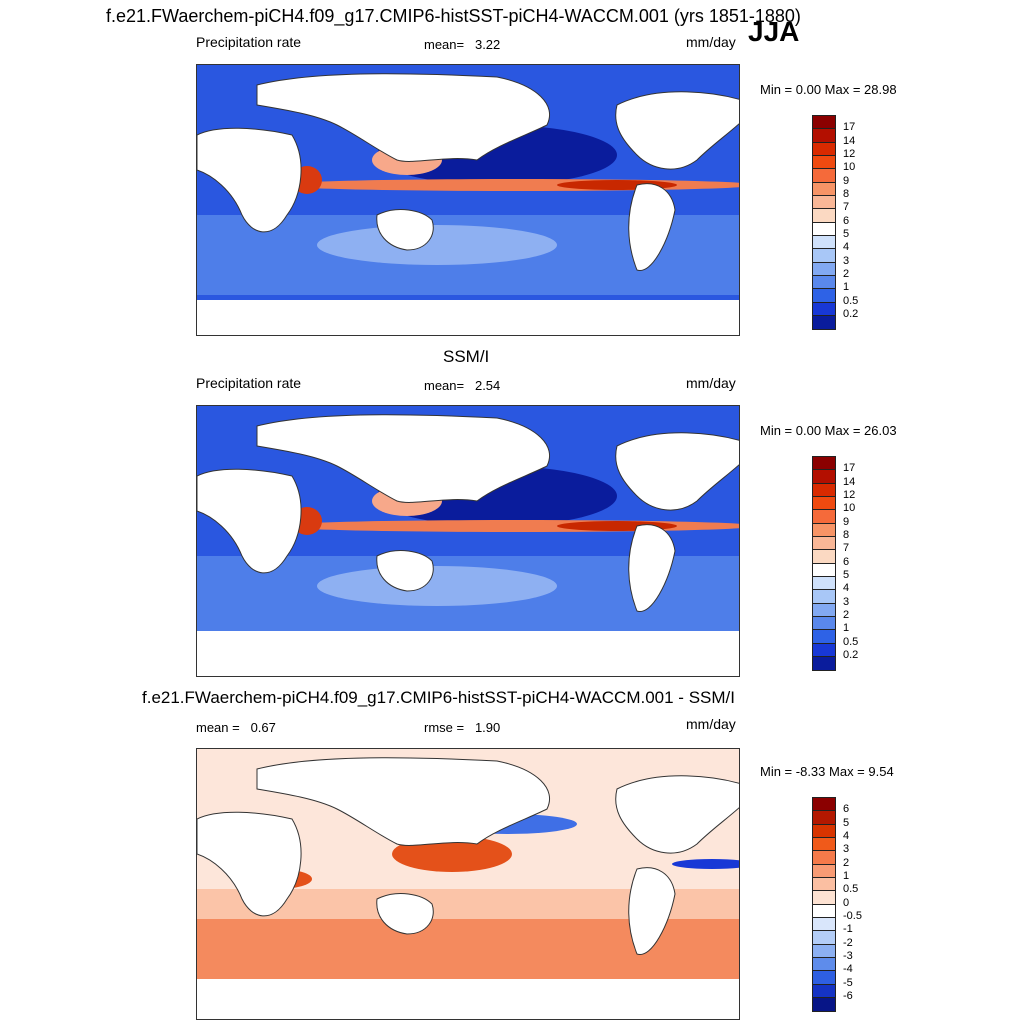  Describe the element at coordinates (849, 494) in the screenshot. I see `colorbar-label: 12` at that location.